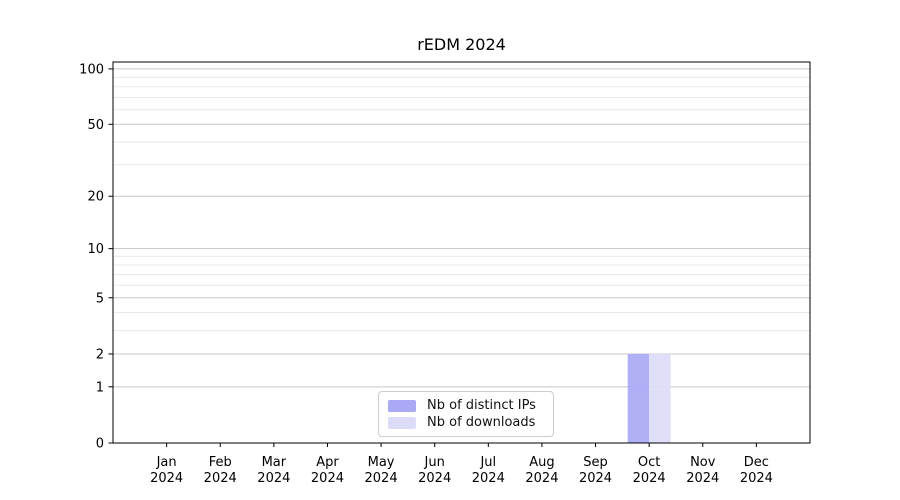 Image resolution: width=900 pixels, height=500 pixels. Describe the element at coordinates (487, 462) in the screenshot. I see `x-tick-label: Jul` at that location.